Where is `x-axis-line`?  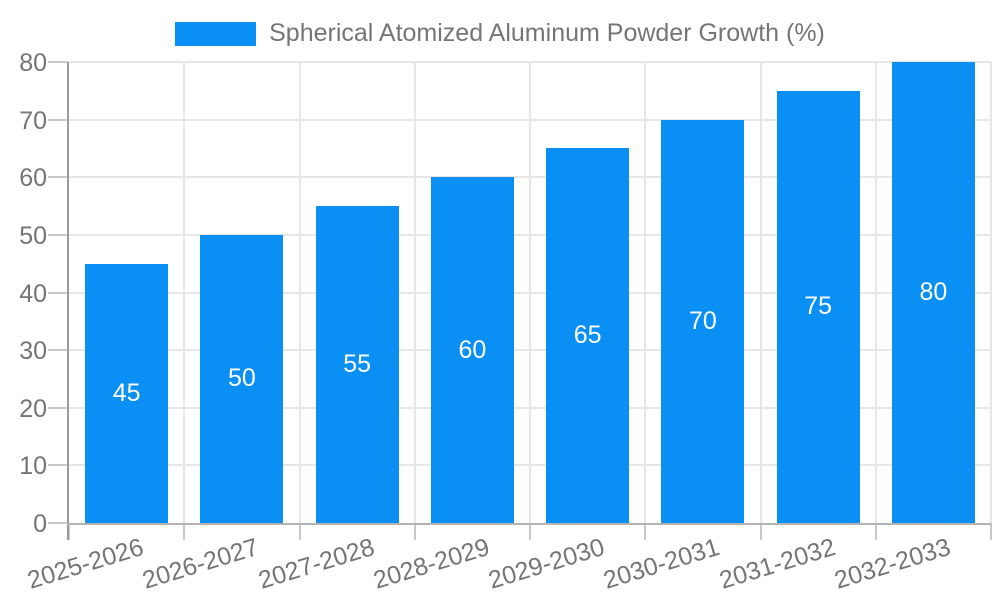
x-axis-line is located at coordinates (529, 524).